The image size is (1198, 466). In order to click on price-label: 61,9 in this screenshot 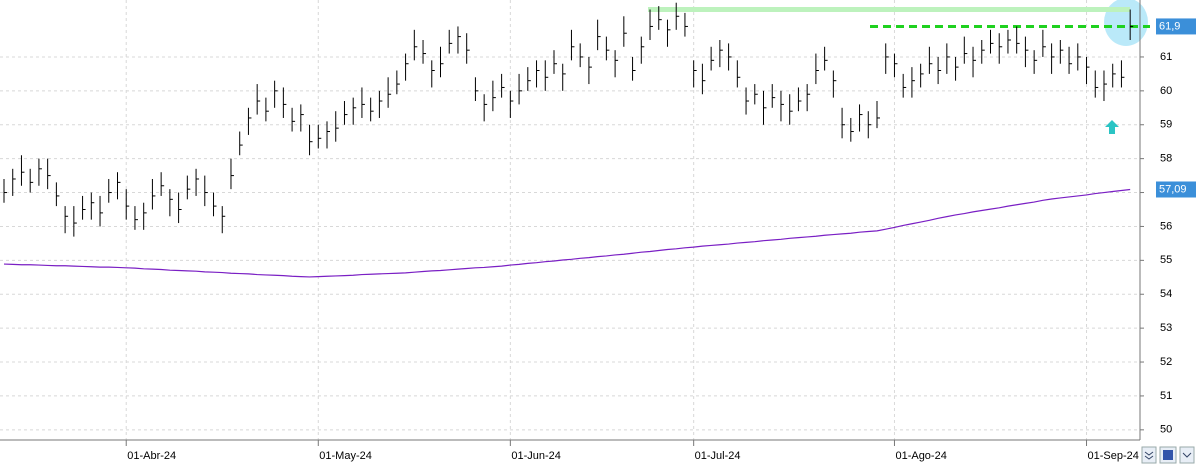, I will do `click(1169, 26)`.